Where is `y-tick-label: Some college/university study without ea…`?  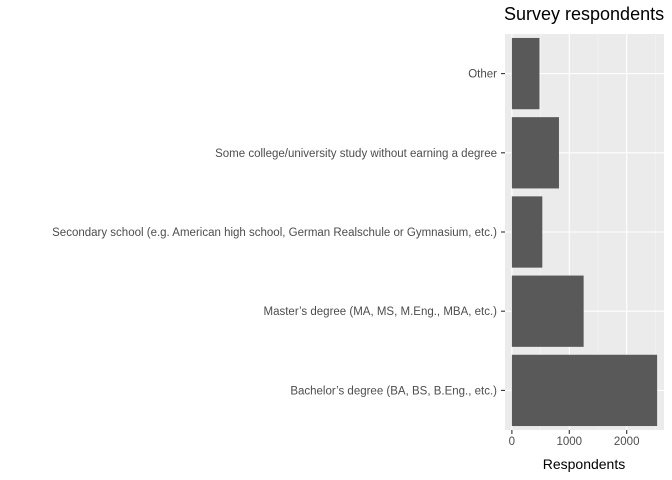
y-tick-label: Some college/university study without ea… is located at coordinates (356, 154).